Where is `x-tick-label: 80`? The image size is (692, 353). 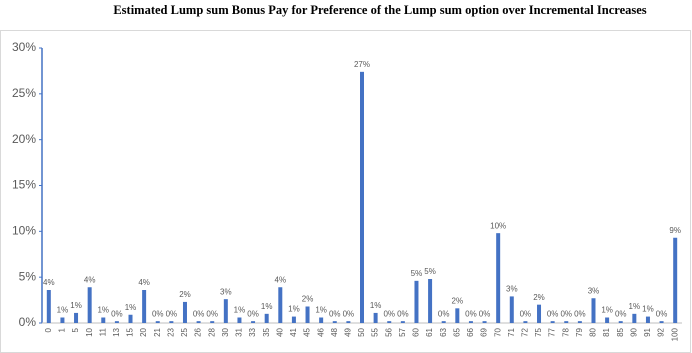 x-tick-label: 80 is located at coordinates (593, 331).